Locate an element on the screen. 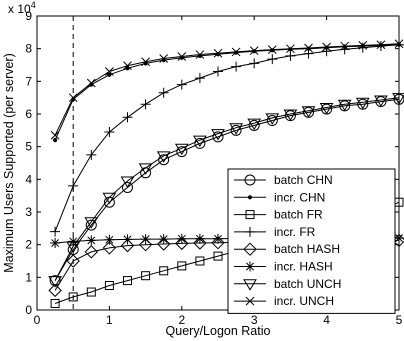 This screenshot has width=404, height=341. y-tick-label: 3 is located at coordinates (28, 212).